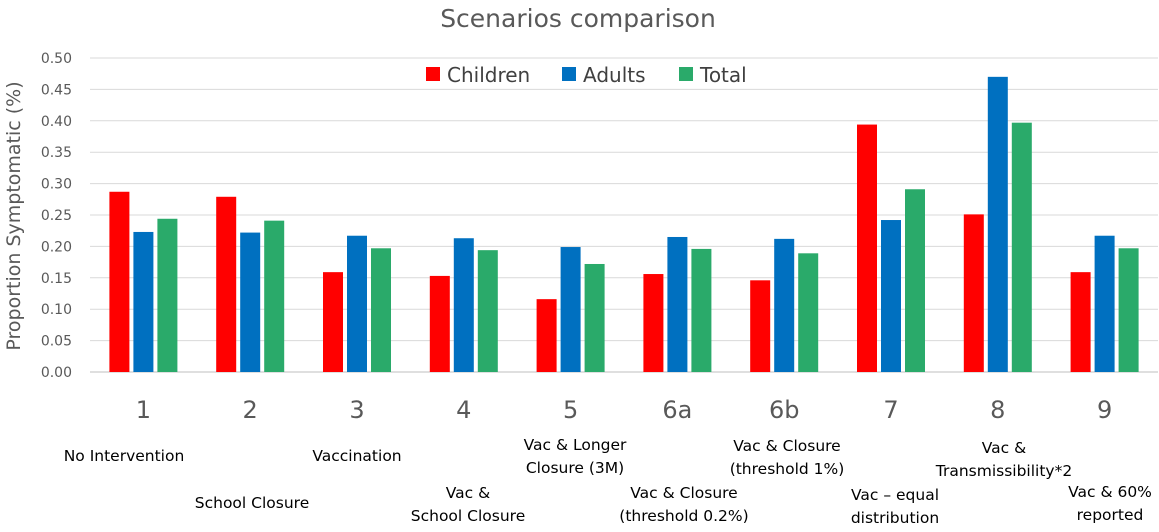 The image size is (1159, 532). I want to click on category-label: 8, so click(997, 410).